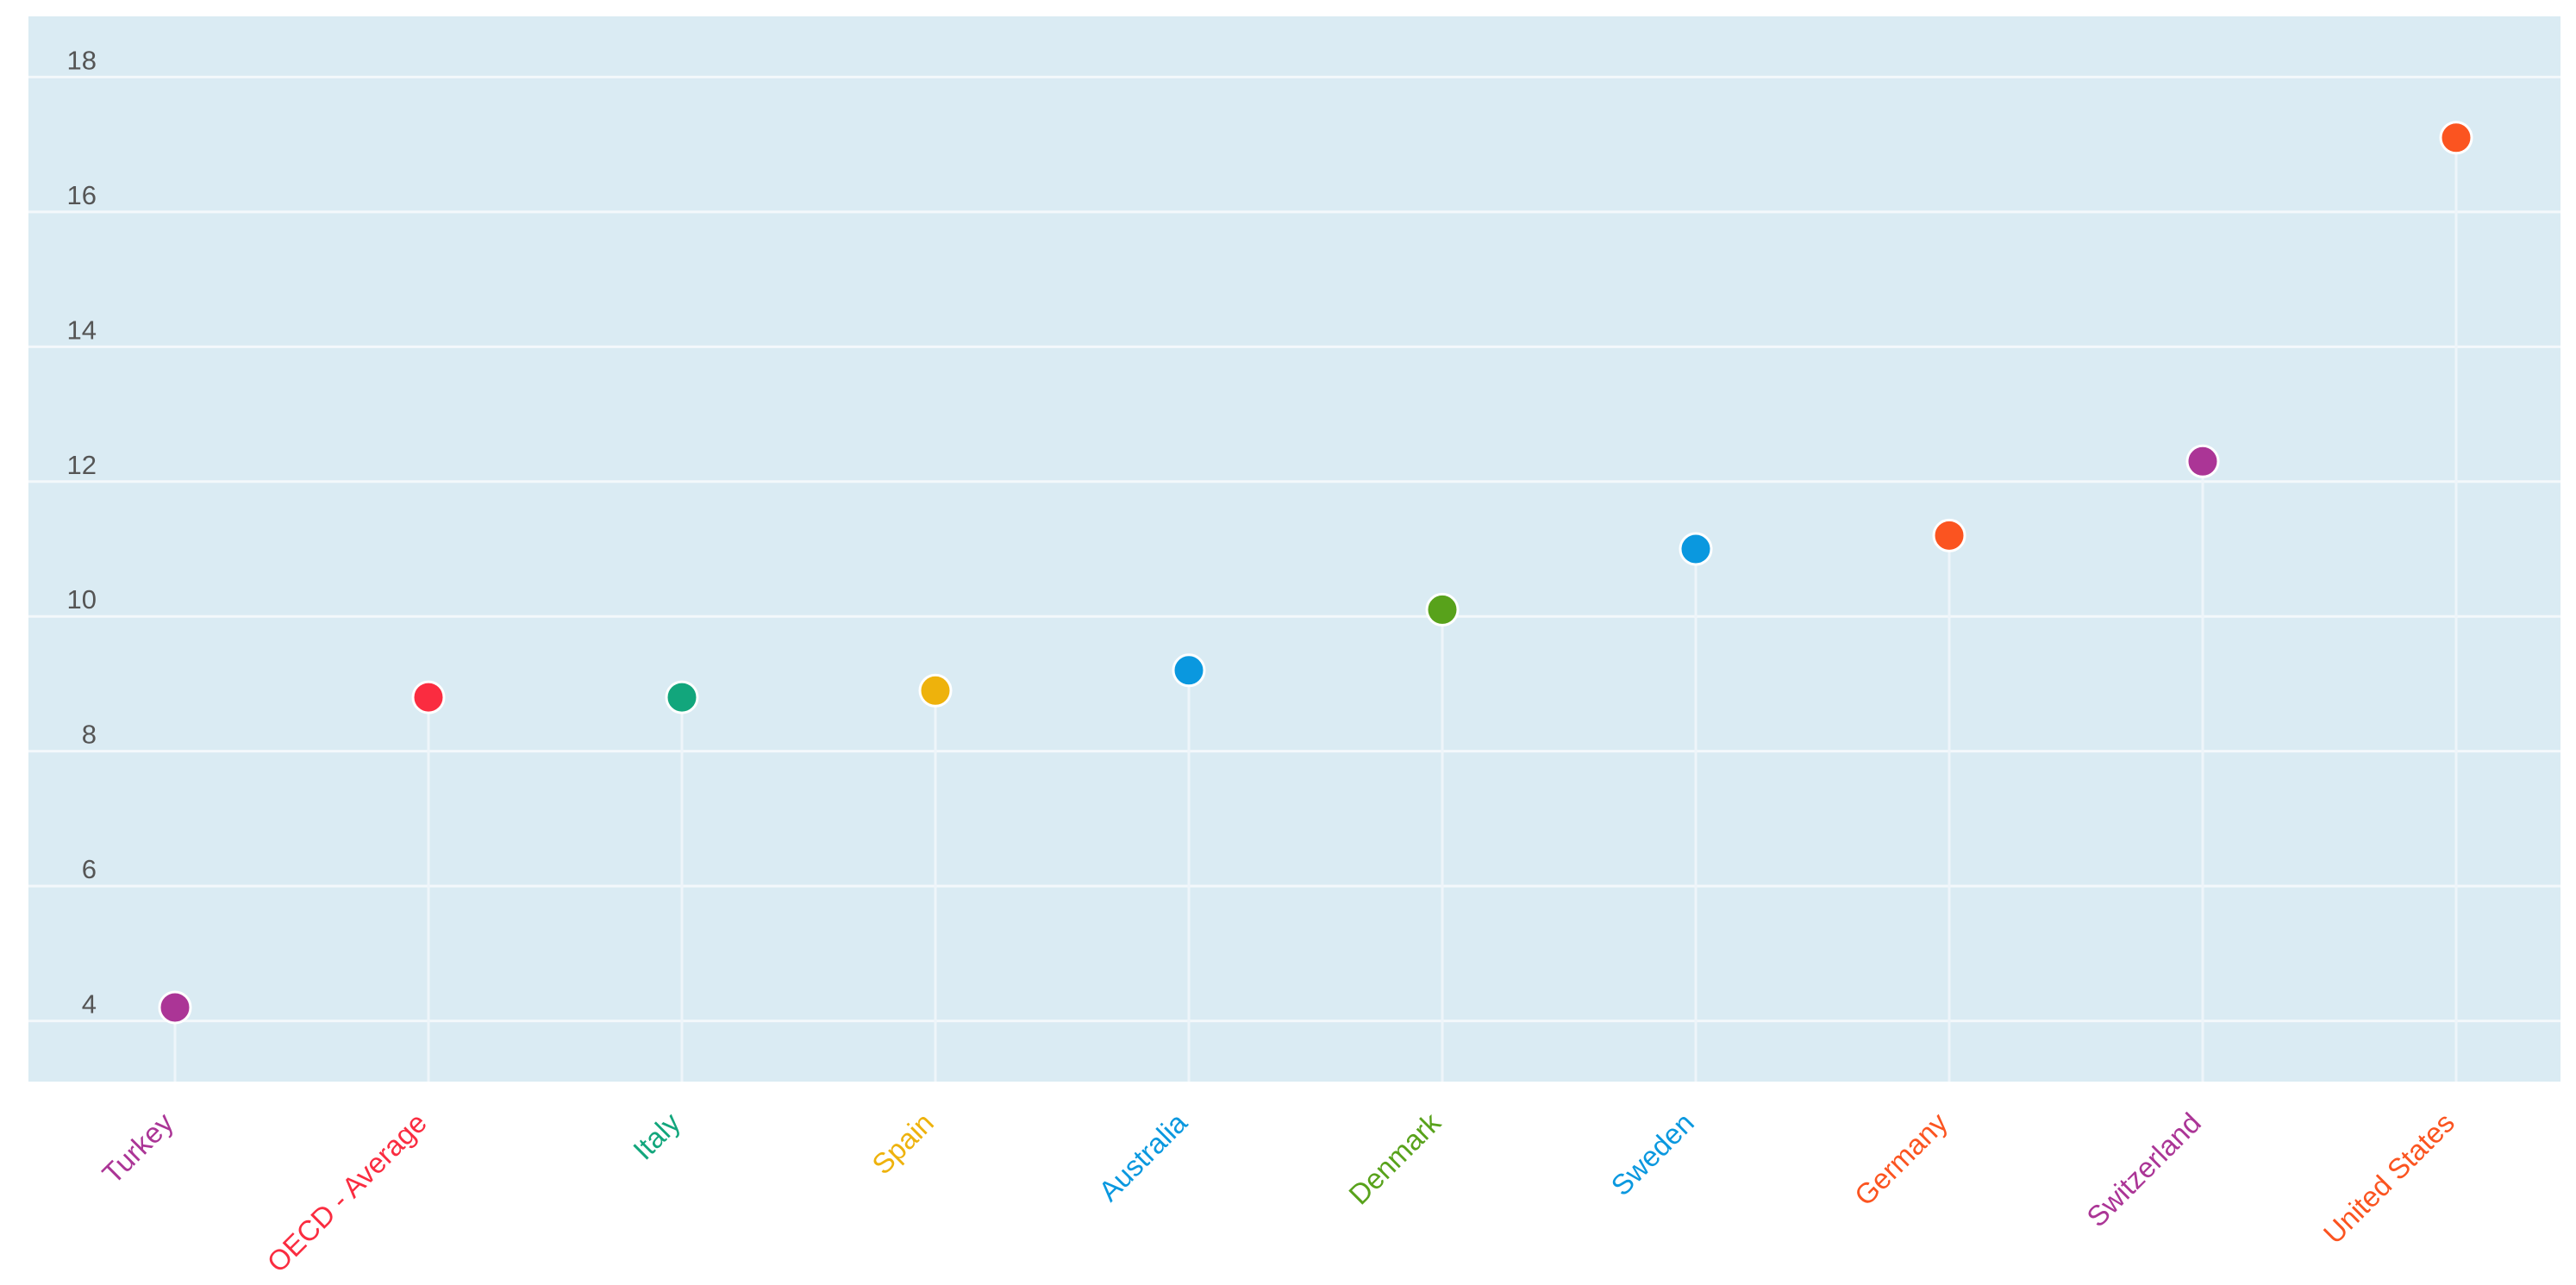  Describe the element at coordinates (2202, 461) in the screenshot. I see `data-point-switzerland` at that location.